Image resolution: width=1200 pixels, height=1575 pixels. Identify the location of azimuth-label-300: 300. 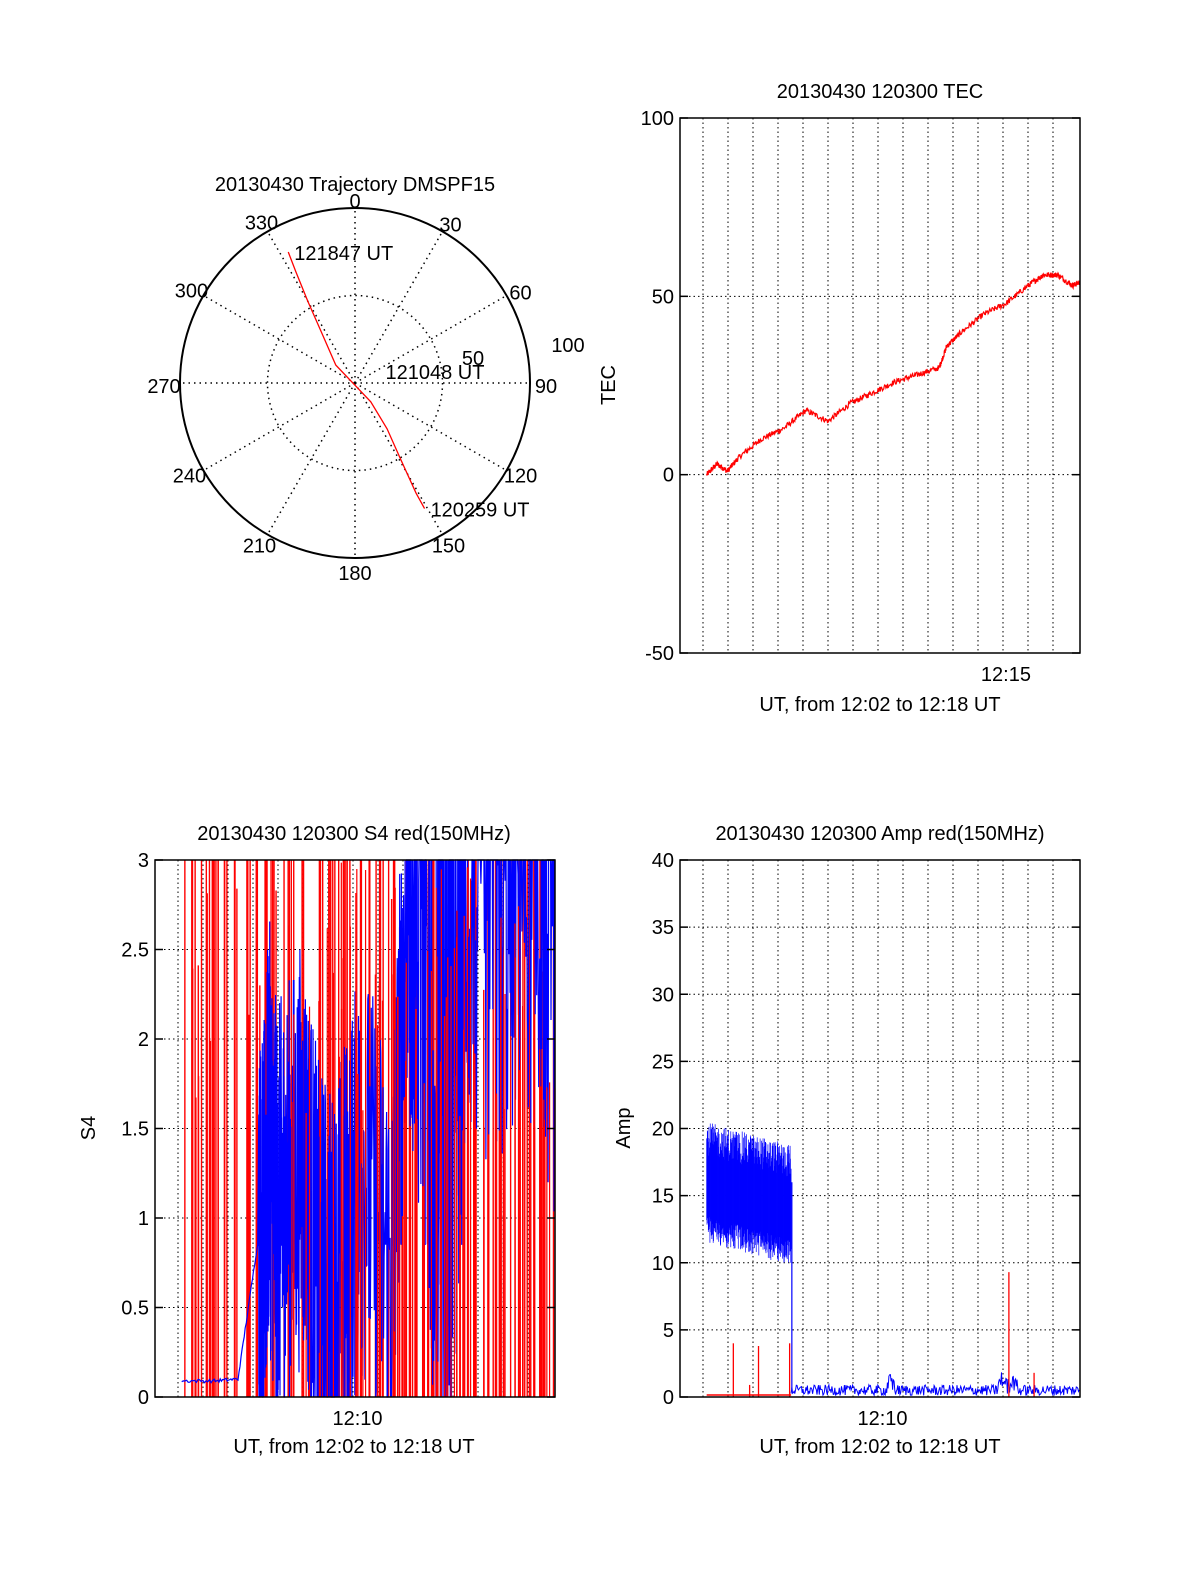
(191, 292).